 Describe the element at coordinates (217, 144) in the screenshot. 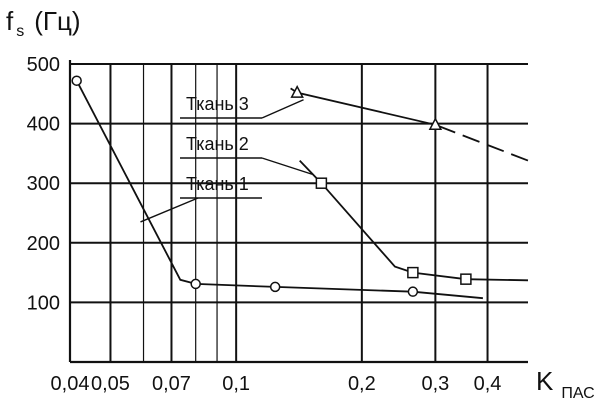

I see `series-annotation-label: Ткань 2` at that location.